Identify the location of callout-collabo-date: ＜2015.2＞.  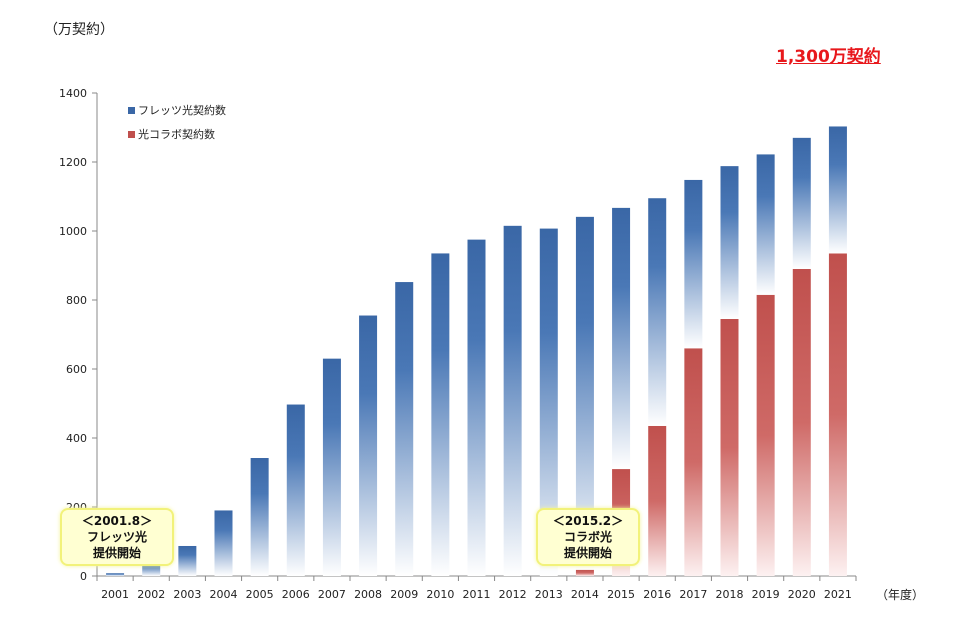
(588, 521).